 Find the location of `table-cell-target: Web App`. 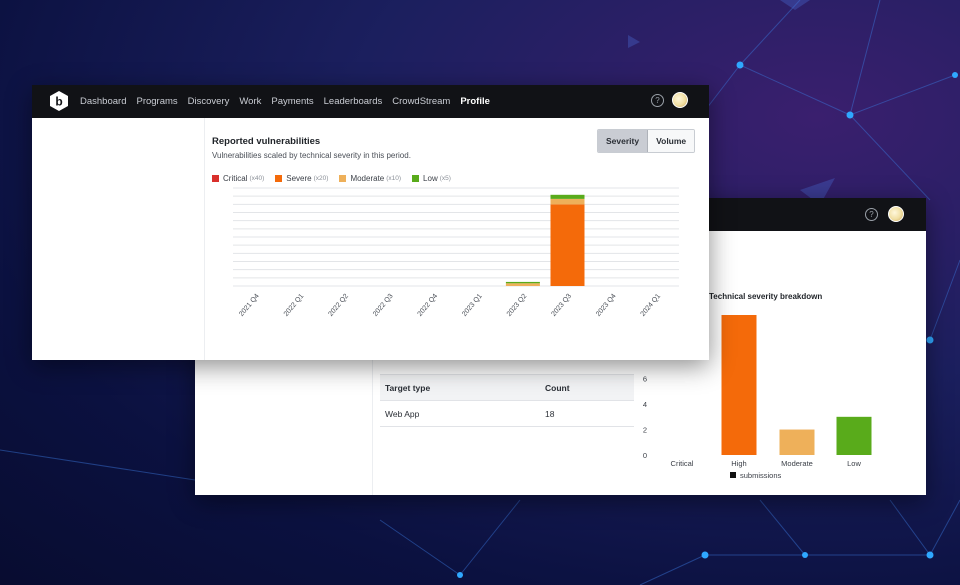

table-cell-target: Web App is located at coordinates (460, 413).